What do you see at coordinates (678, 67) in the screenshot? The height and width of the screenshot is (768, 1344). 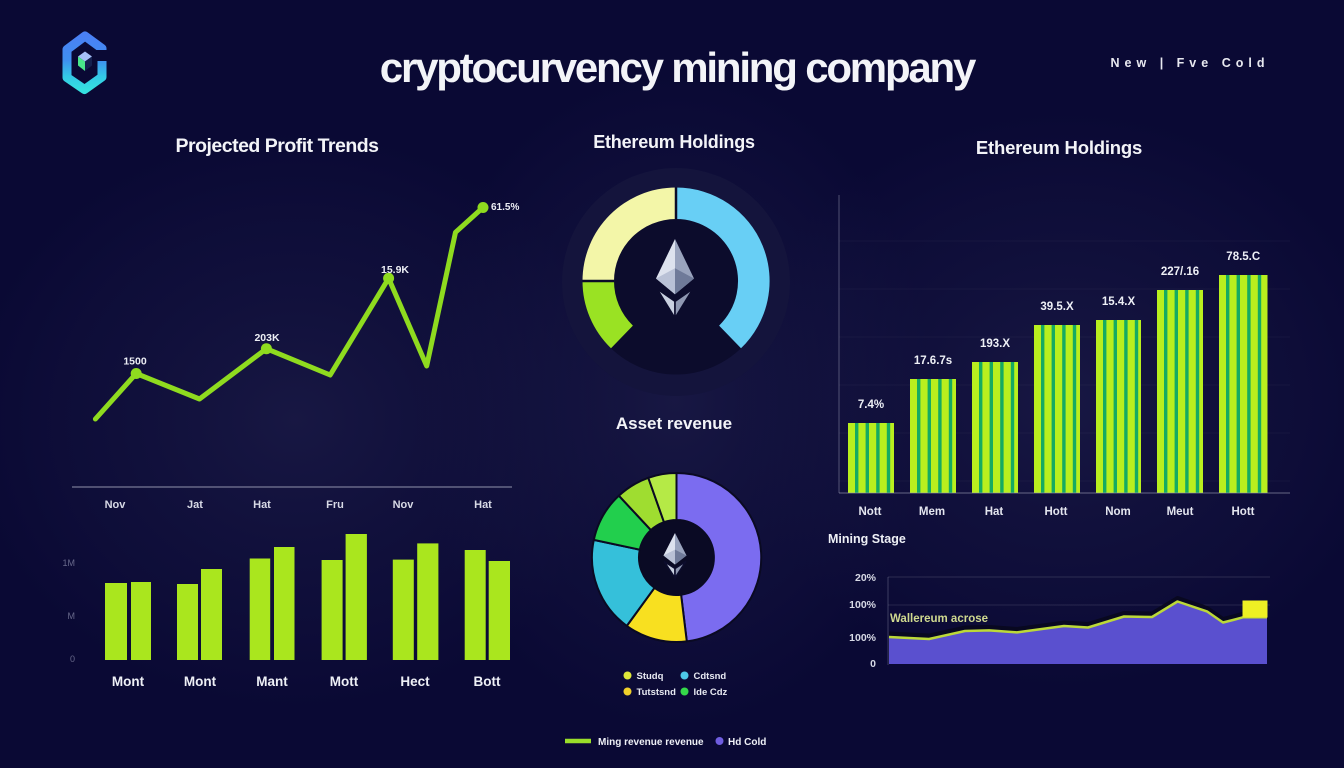 I see `svg-text: cryptocurvency mining company` at bounding box center [678, 67].